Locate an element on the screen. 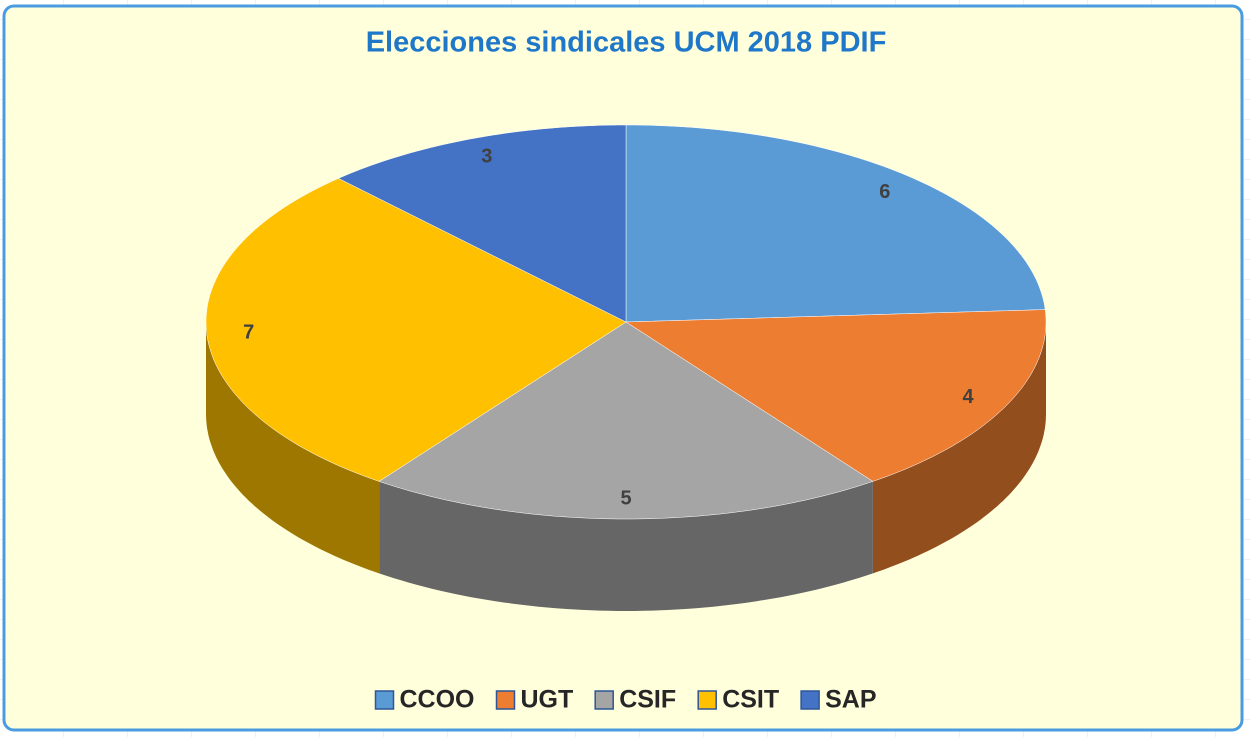 This screenshot has width=1251, height=742. legend-label: CCOO is located at coordinates (437, 700).